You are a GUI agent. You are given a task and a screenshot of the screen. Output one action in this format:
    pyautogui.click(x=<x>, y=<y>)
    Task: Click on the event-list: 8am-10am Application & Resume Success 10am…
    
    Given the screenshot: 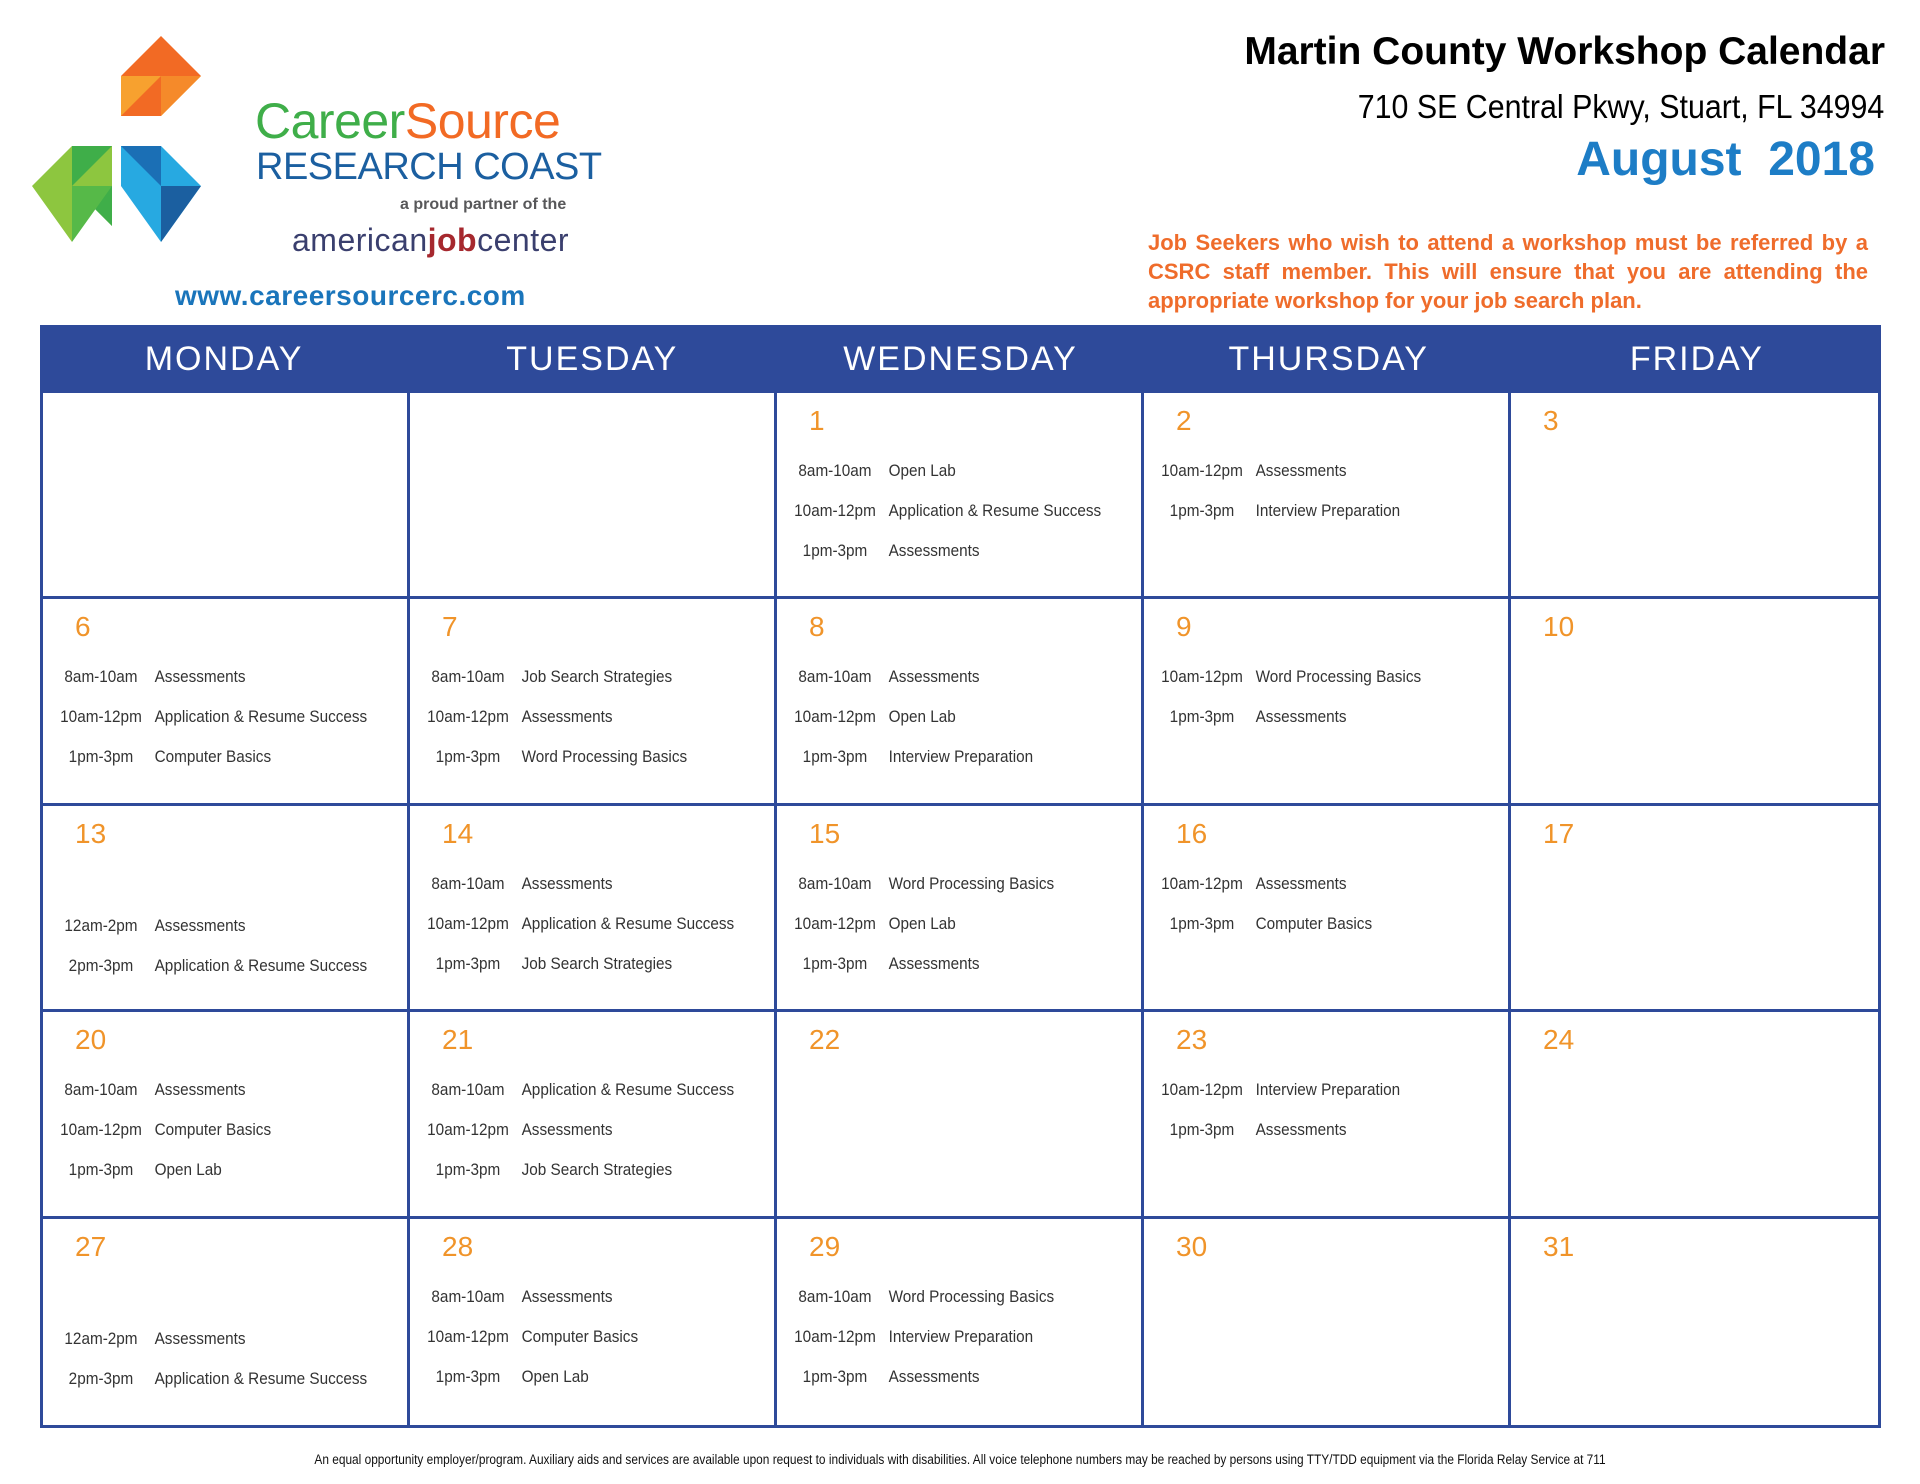 What is the action you would take?
    pyautogui.click(x=588, y=1130)
    